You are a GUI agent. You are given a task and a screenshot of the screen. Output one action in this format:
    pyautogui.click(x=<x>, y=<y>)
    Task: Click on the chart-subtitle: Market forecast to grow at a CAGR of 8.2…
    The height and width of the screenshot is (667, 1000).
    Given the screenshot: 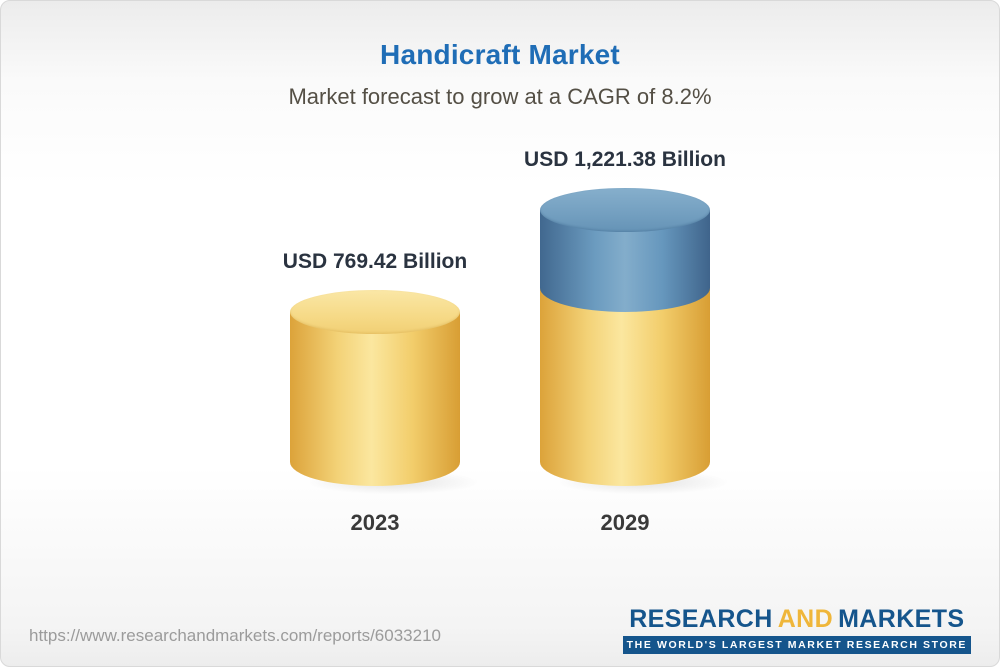 What is the action you would take?
    pyautogui.click(x=500, y=96)
    